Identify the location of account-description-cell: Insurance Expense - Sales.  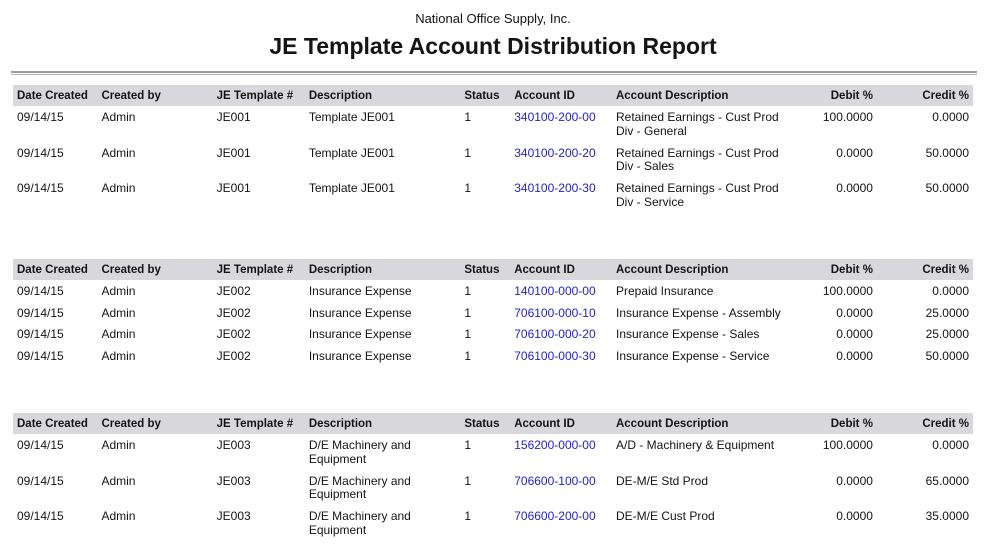
(687, 334).